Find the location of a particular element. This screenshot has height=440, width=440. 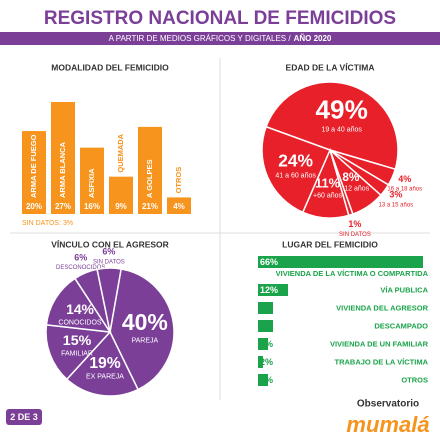

category-label: ASFIXIA is located at coordinates (91, 183).